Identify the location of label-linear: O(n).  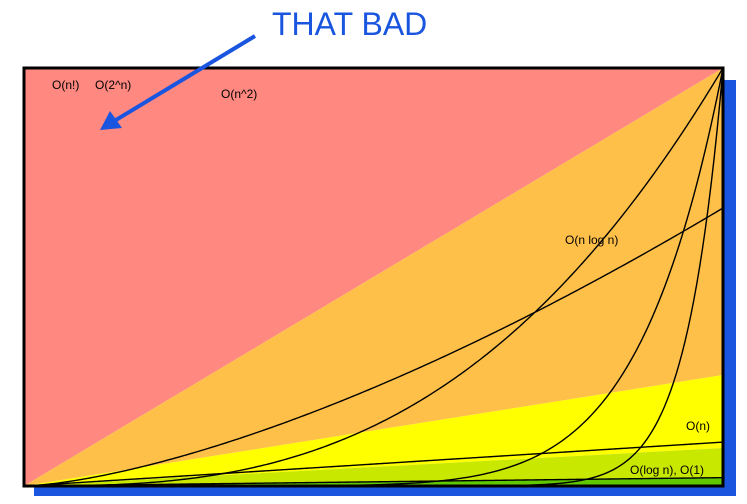
(698, 426).